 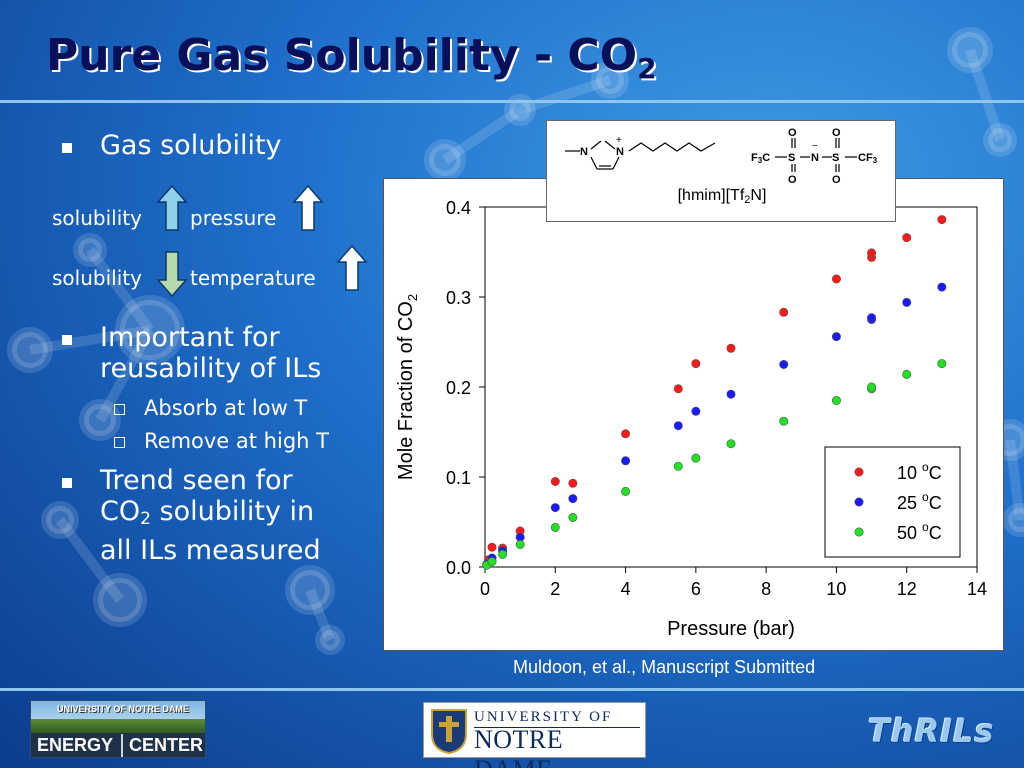 What do you see at coordinates (919, 471) in the screenshot?
I see `legend-label: 10 oC` at bounding box center [919, 471].